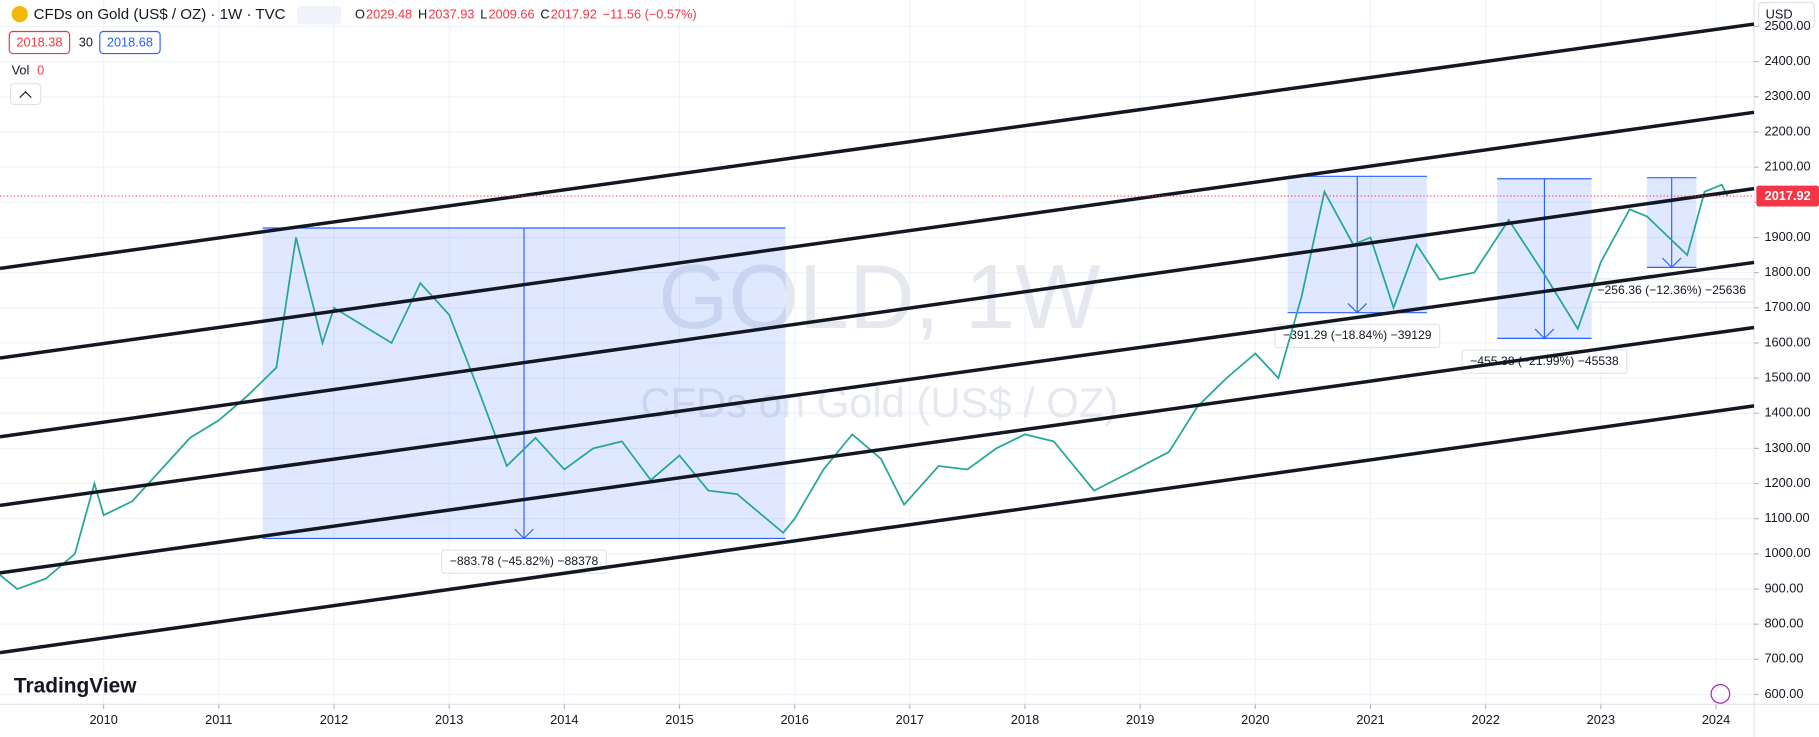 The height and width of the screenshot is (737, 1819). I want to click on measure-label: −391.29 (−18.84%) −39129, so click(1357, 336).